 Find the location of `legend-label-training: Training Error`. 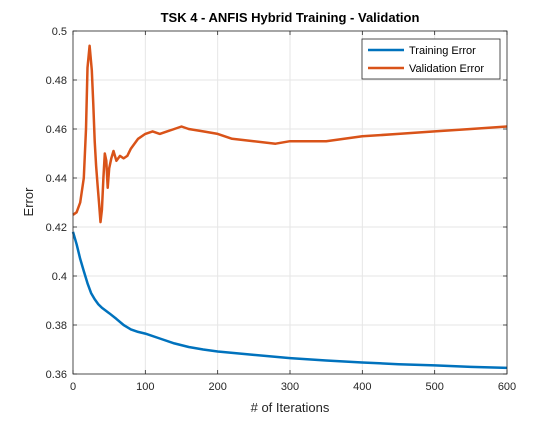

legend-label-training: Training Error is located at coordinates (442, 51).